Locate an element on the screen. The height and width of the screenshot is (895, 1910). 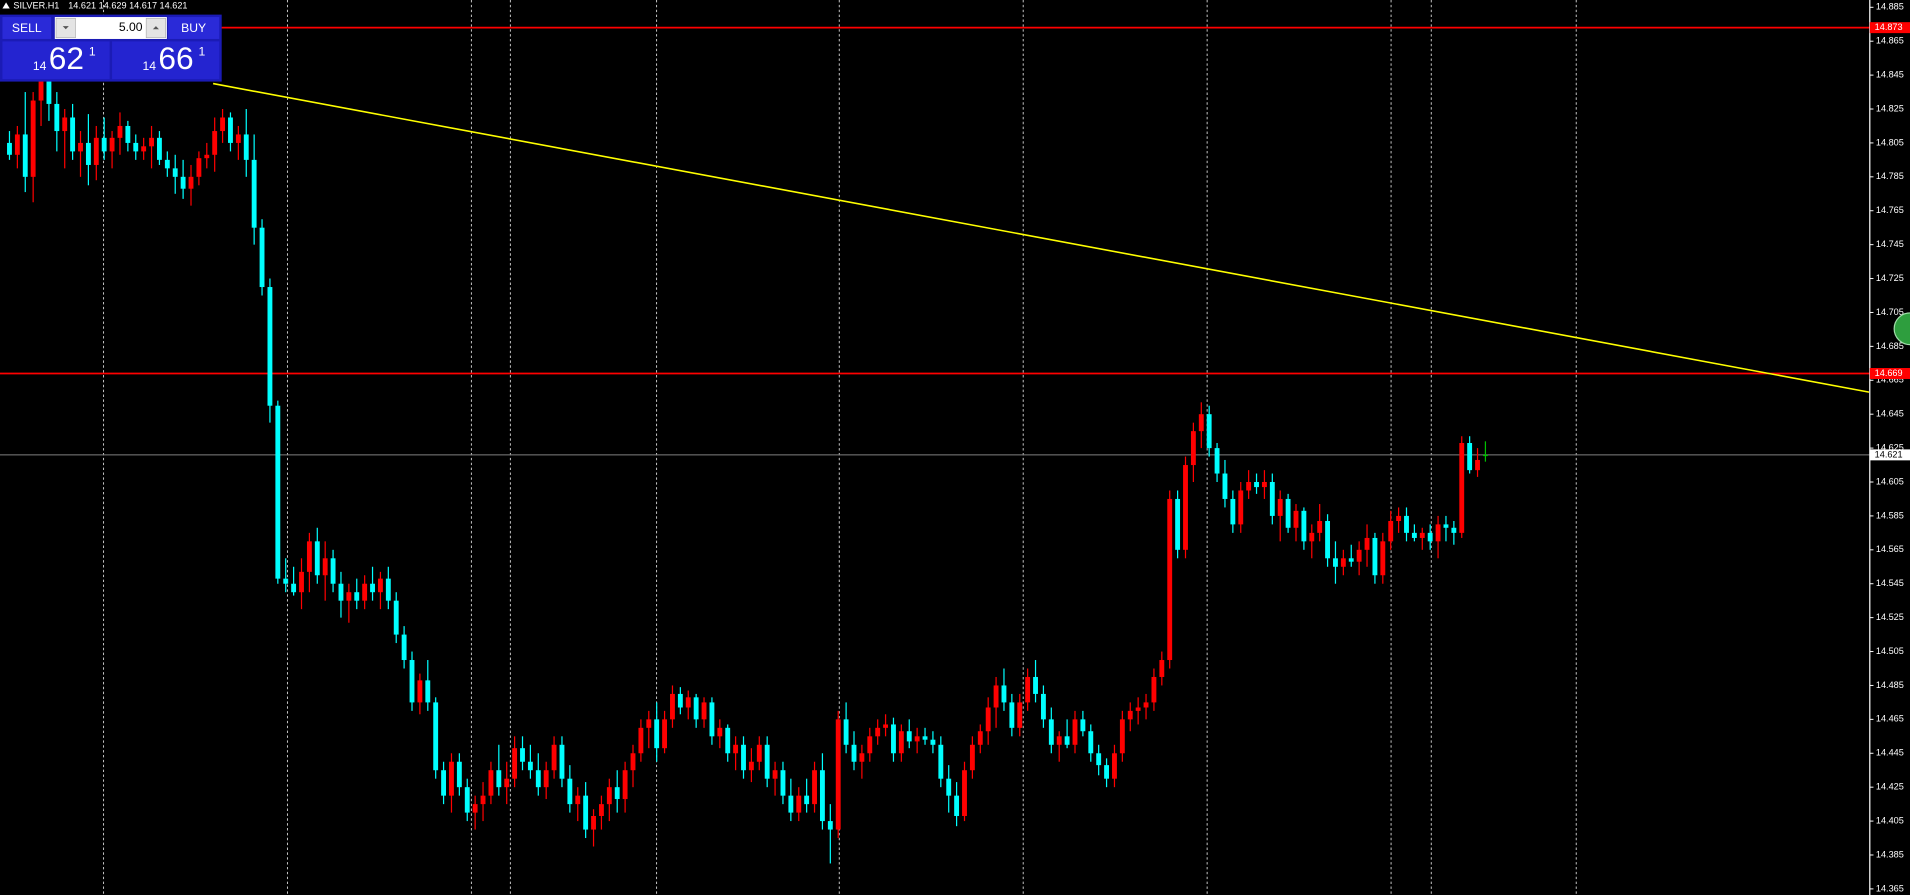
price-tag-label: 14.669 is located at coordinates (1889, 373).